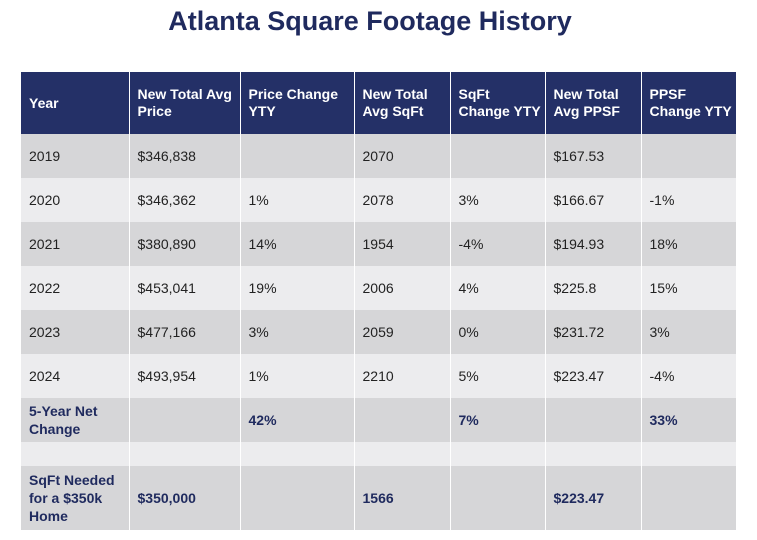 The image size is (757, 540). Describe the element at coordinates (593, 288) in the screenshot. I see `cell-avg-ppsf: $225.8` at that location.